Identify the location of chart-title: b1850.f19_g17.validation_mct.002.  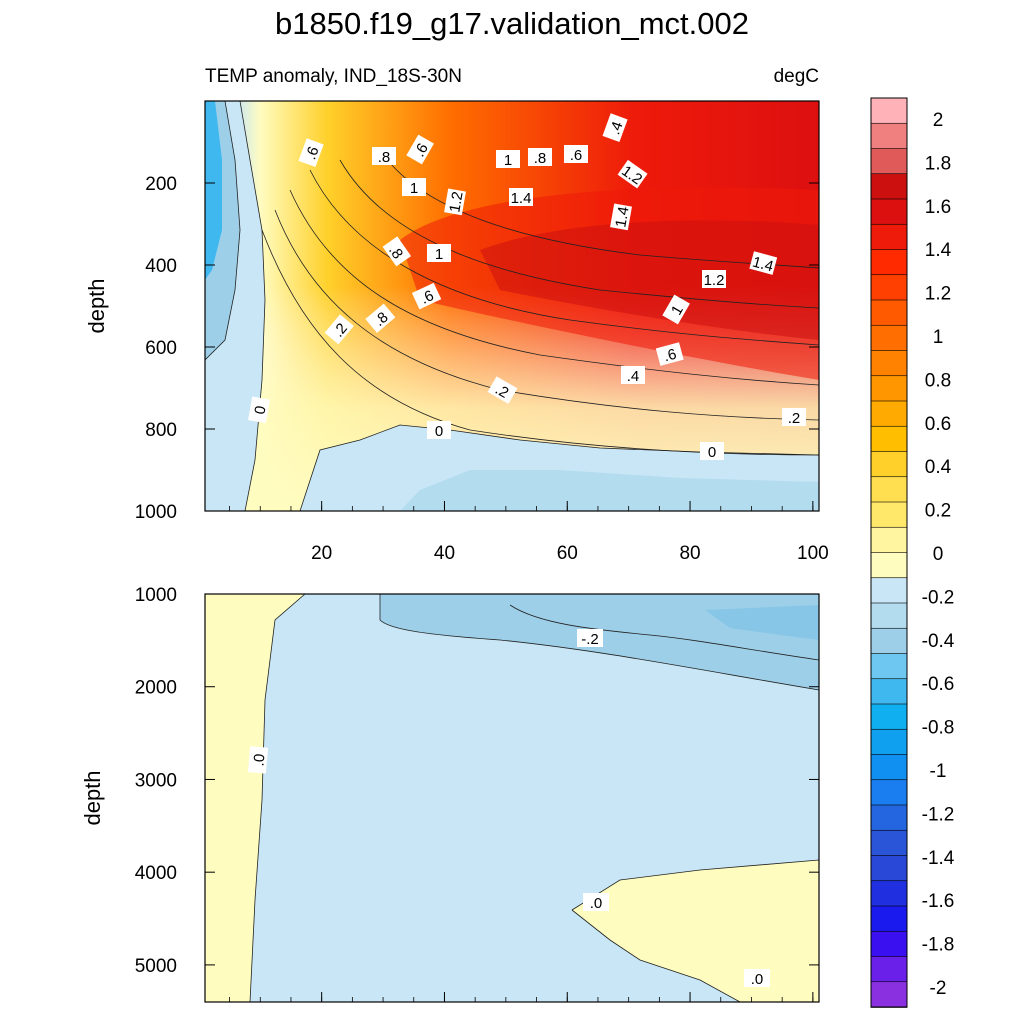
(512, 23).